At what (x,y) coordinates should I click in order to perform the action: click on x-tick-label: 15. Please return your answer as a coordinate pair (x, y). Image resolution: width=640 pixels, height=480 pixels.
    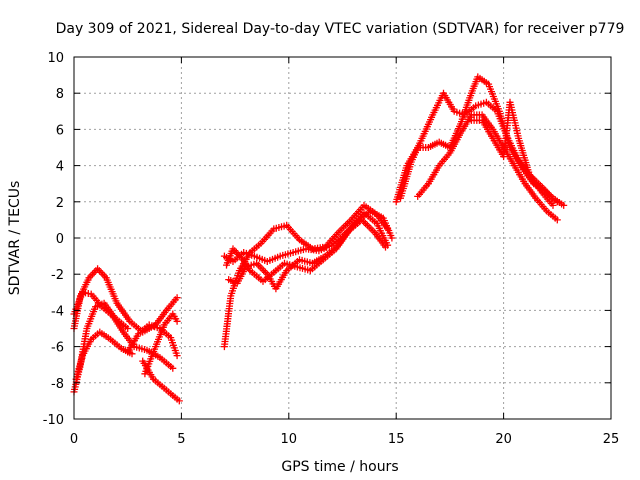
    Looking at the image, I should click on (396, 439).